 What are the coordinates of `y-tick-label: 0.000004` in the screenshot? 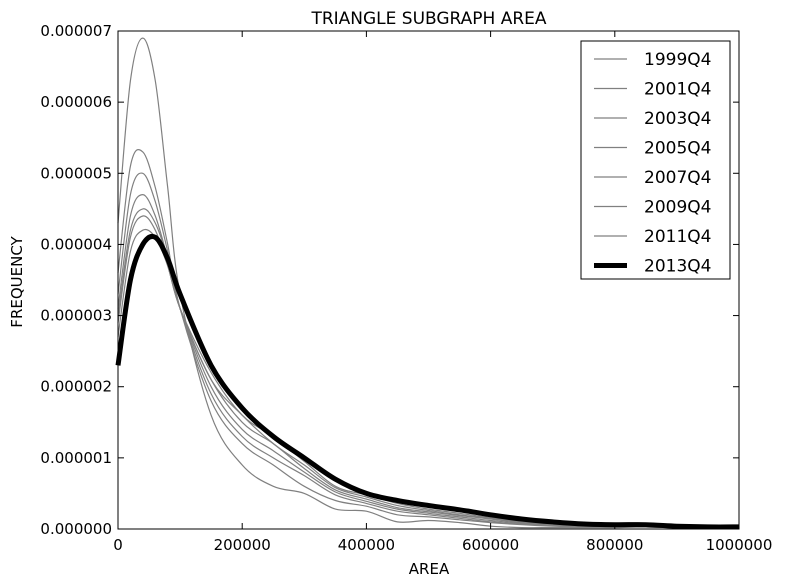 It's located at (76, 244).